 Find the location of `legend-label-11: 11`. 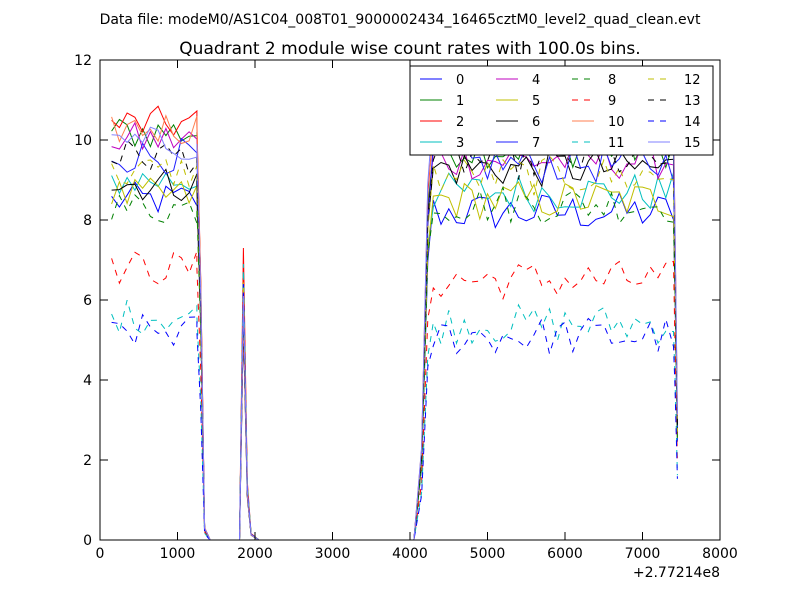

legend-label-11: 11 is located at coordinates (616, 143).